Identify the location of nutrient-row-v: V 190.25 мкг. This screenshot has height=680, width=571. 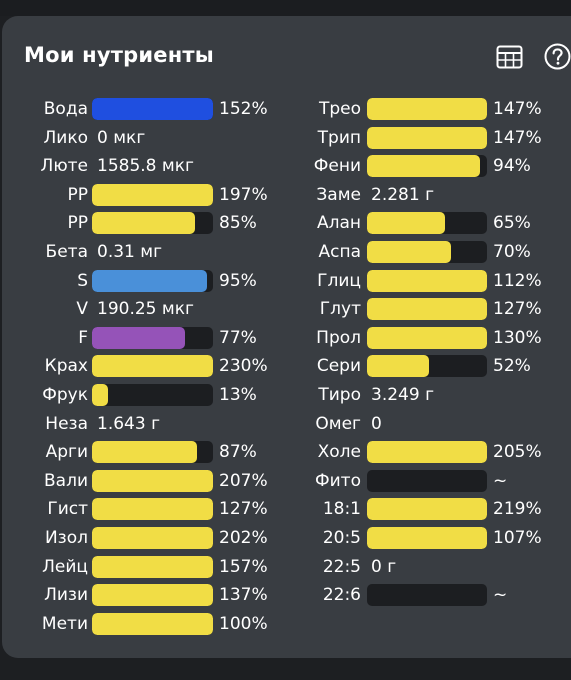
(285, 309).